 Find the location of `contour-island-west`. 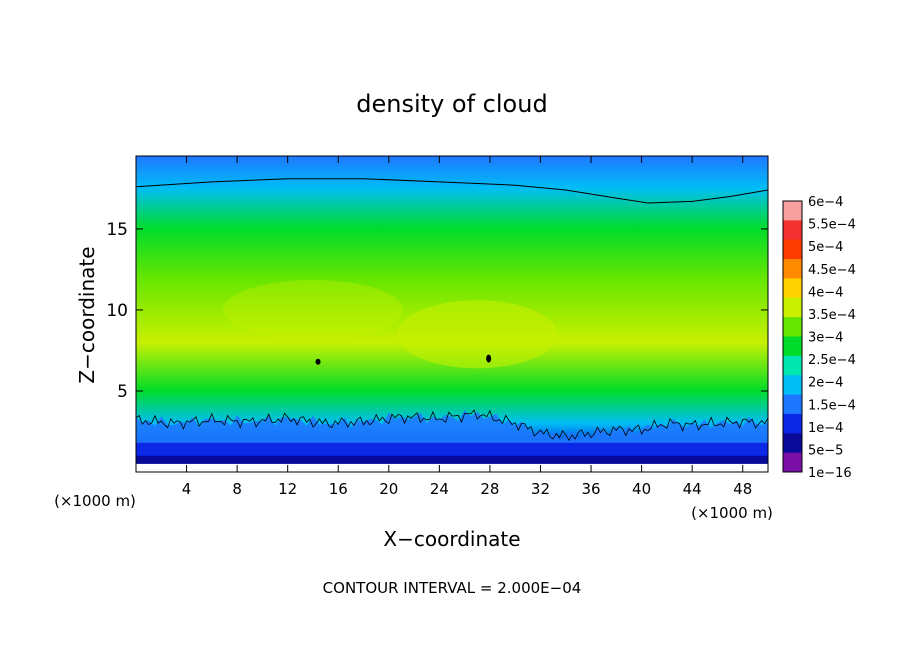

contour-island-west is located at coordinates (318, 361).